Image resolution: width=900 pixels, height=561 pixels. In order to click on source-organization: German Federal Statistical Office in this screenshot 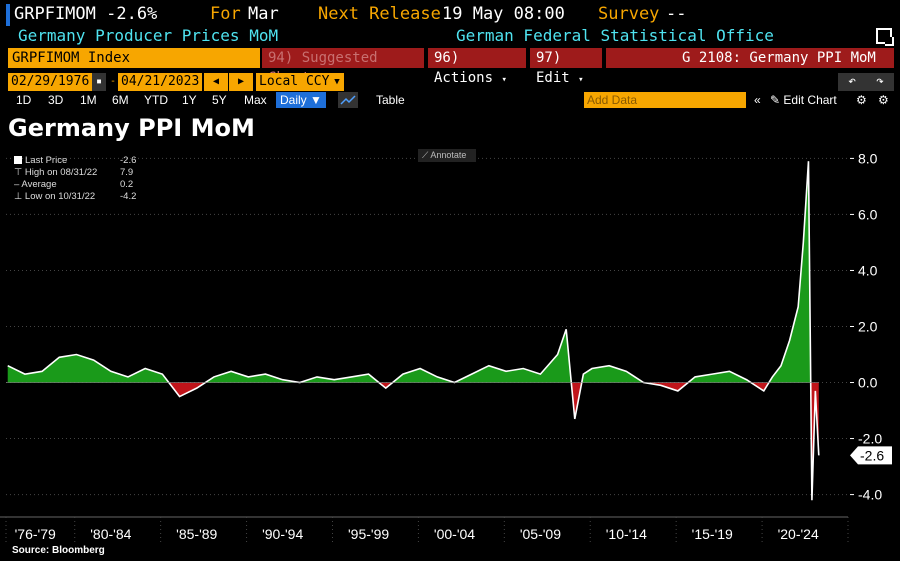, I will do `click(615, 35)`.